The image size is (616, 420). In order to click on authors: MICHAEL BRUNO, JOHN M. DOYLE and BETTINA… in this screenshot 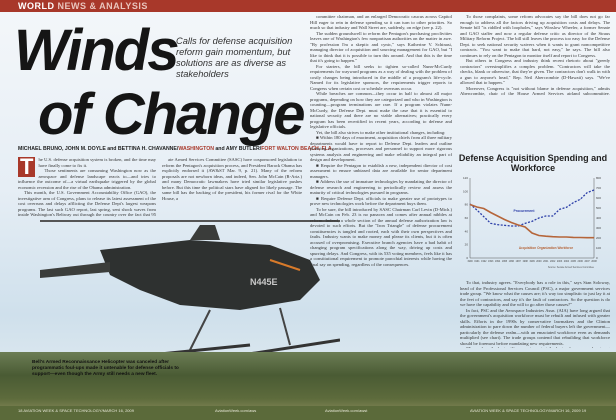, I will do `click(98, 149)`.